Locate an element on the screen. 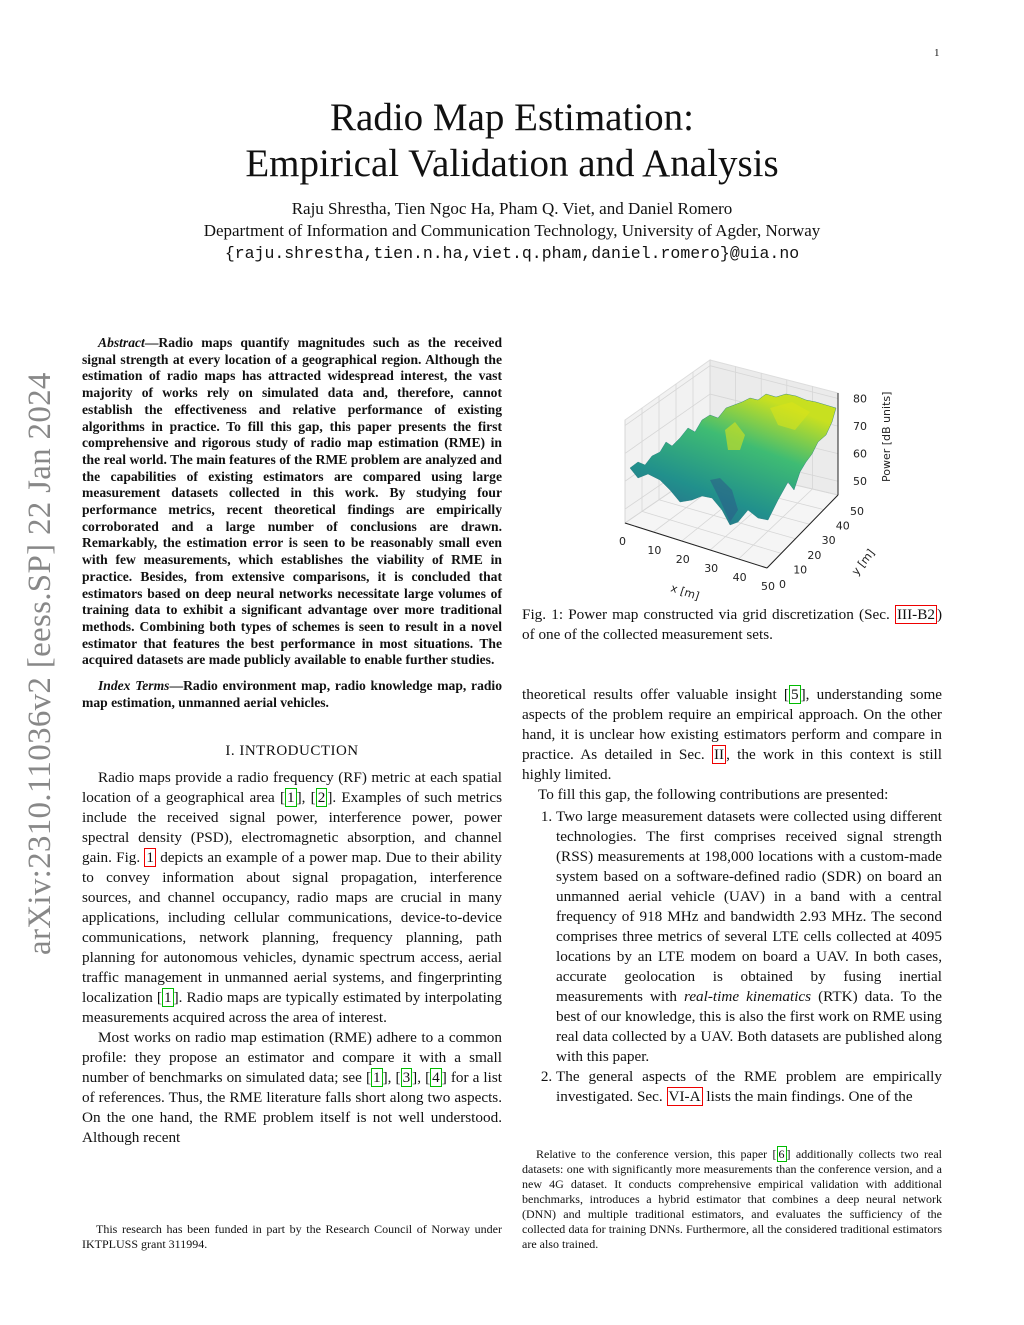 This screenshot has width=1024, height=1325. z-tick-label: 50 is located at coordinates (860, 481).